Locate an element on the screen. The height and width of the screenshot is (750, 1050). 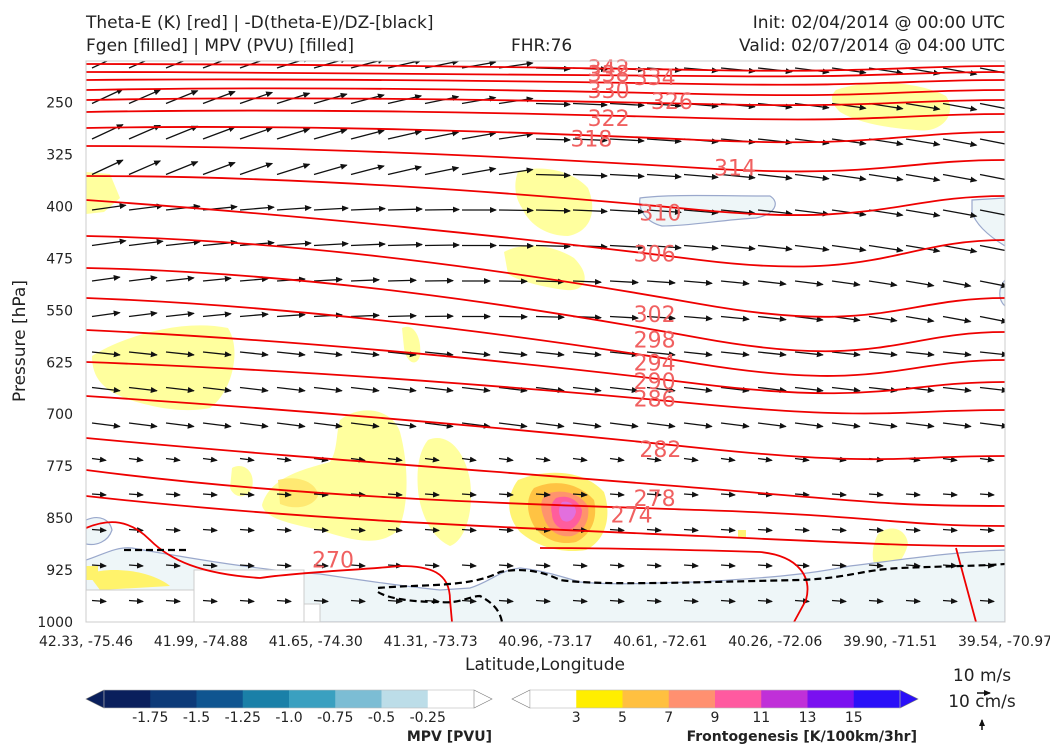
theta-e-label: 326 is located at coordinates (672, 102).